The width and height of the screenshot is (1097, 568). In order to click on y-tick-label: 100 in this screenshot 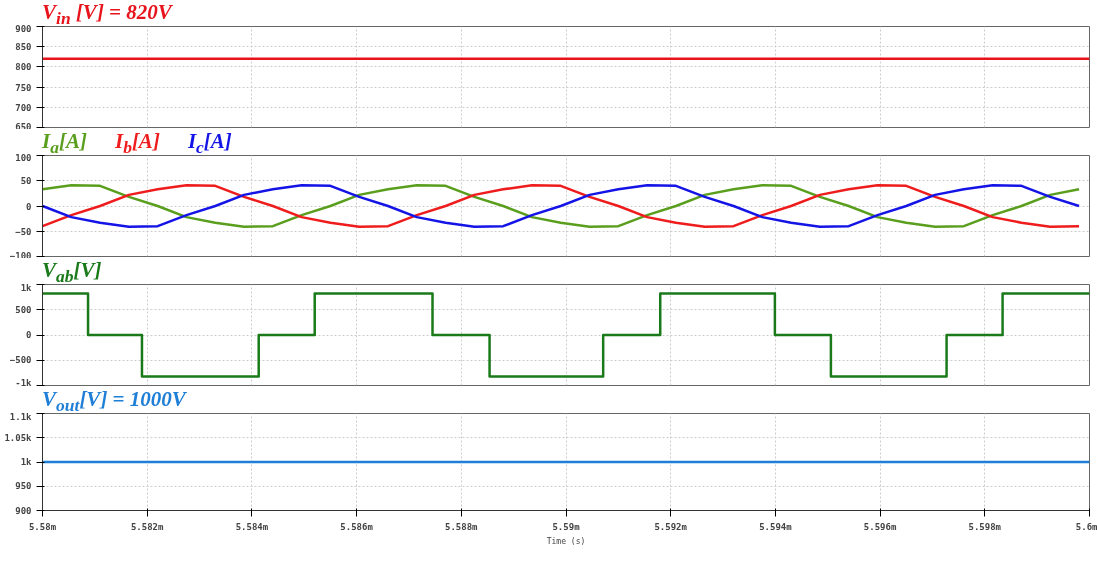, I will do `click(23, 157)`.